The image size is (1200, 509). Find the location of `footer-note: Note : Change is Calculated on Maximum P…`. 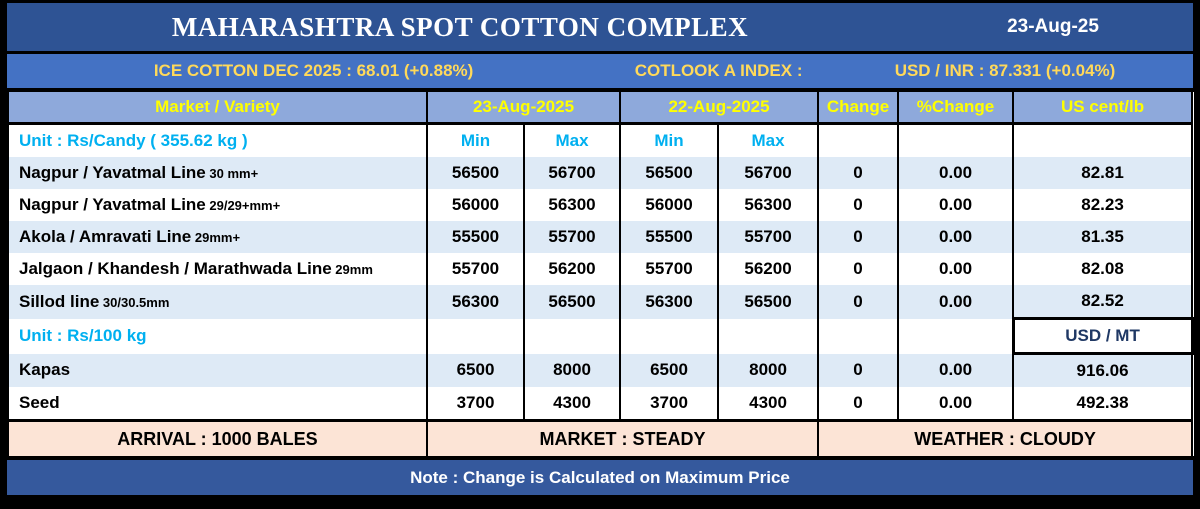

footer-note: Note : Change is Calculated on Maximum P… is located at coordinates (600, 477).